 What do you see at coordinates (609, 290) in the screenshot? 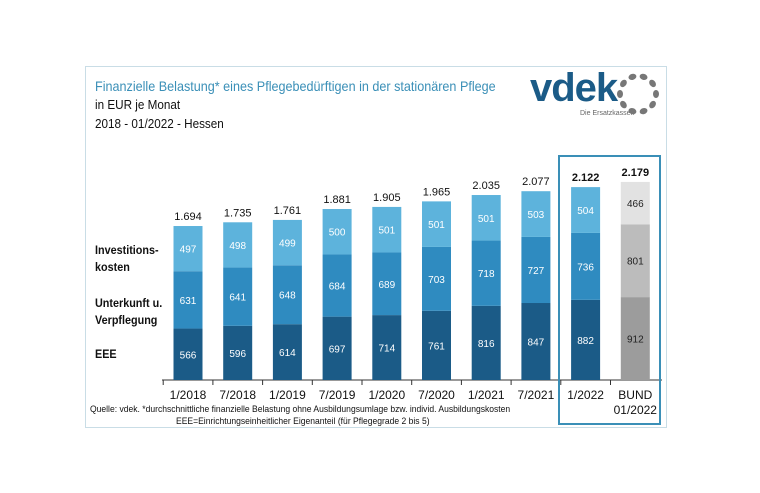
I see `highlight-box` at bounding box center [609, 290].